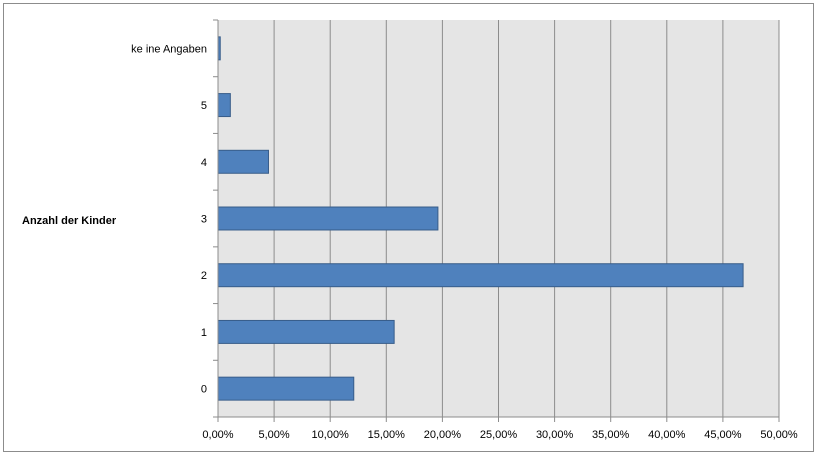 This screenshot has width=819, height=460. Describe the element at coordinates (555, 435) in the screenshot. I see `x-tick-label: 30,00%` at that location.